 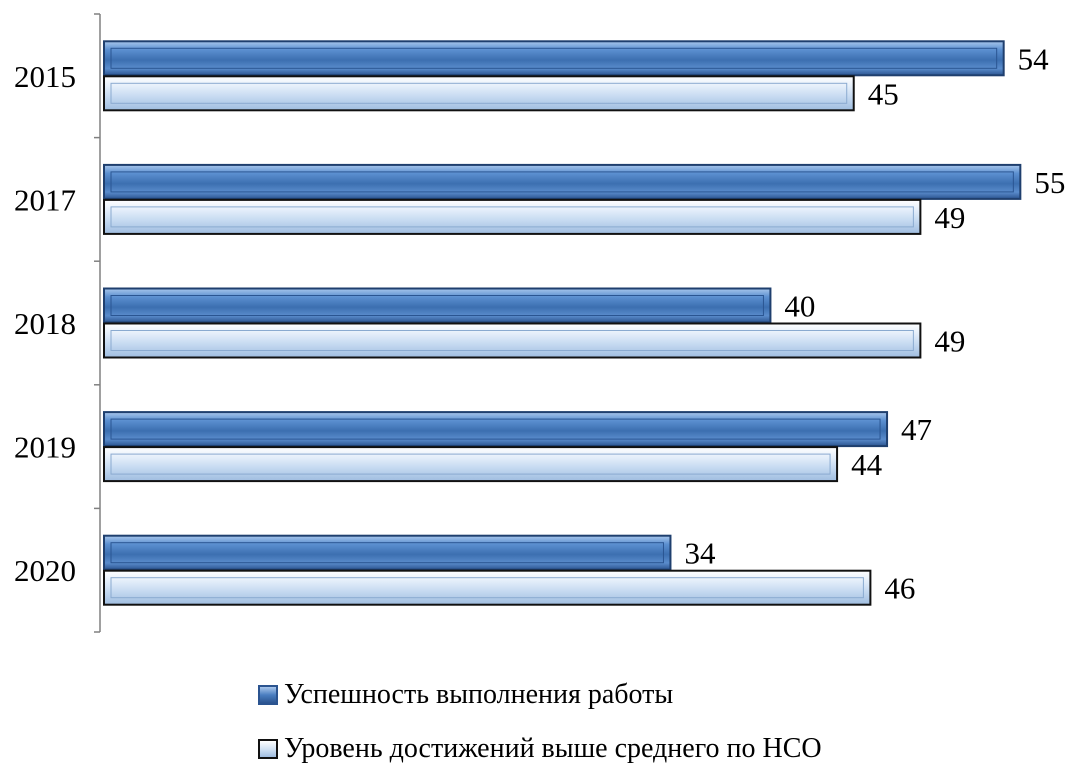 What do you see at coordinates (45, 76) in the screenshot?
I see `category-label: 2015` at bounding box center [45, 76].